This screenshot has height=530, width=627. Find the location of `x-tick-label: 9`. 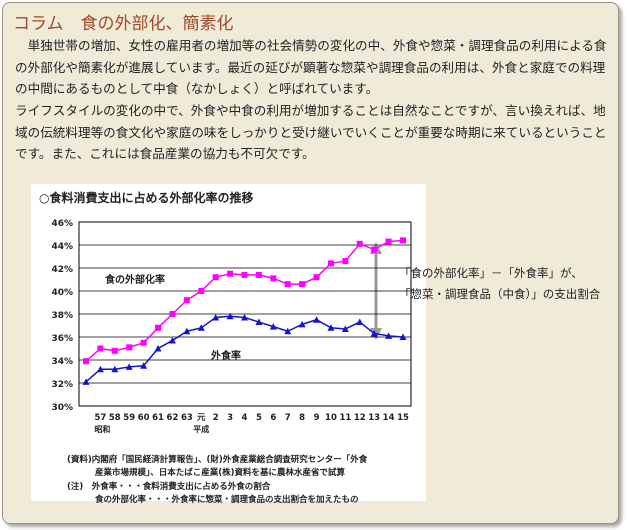

x-tick-label: 9 is located at coordinates (317, 418).